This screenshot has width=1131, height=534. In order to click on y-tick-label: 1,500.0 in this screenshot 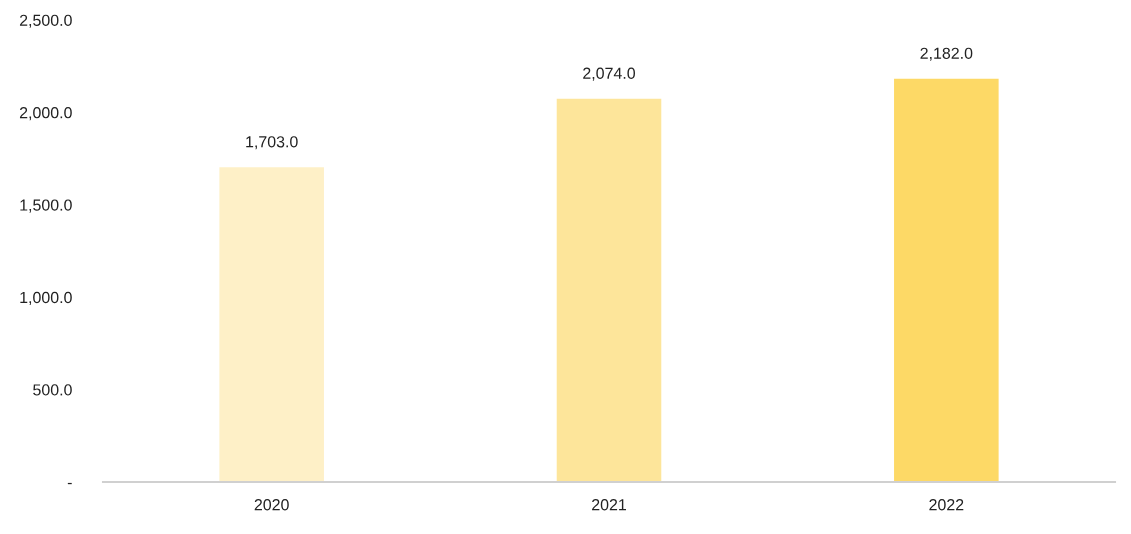, I will do `click(46, 206)`.